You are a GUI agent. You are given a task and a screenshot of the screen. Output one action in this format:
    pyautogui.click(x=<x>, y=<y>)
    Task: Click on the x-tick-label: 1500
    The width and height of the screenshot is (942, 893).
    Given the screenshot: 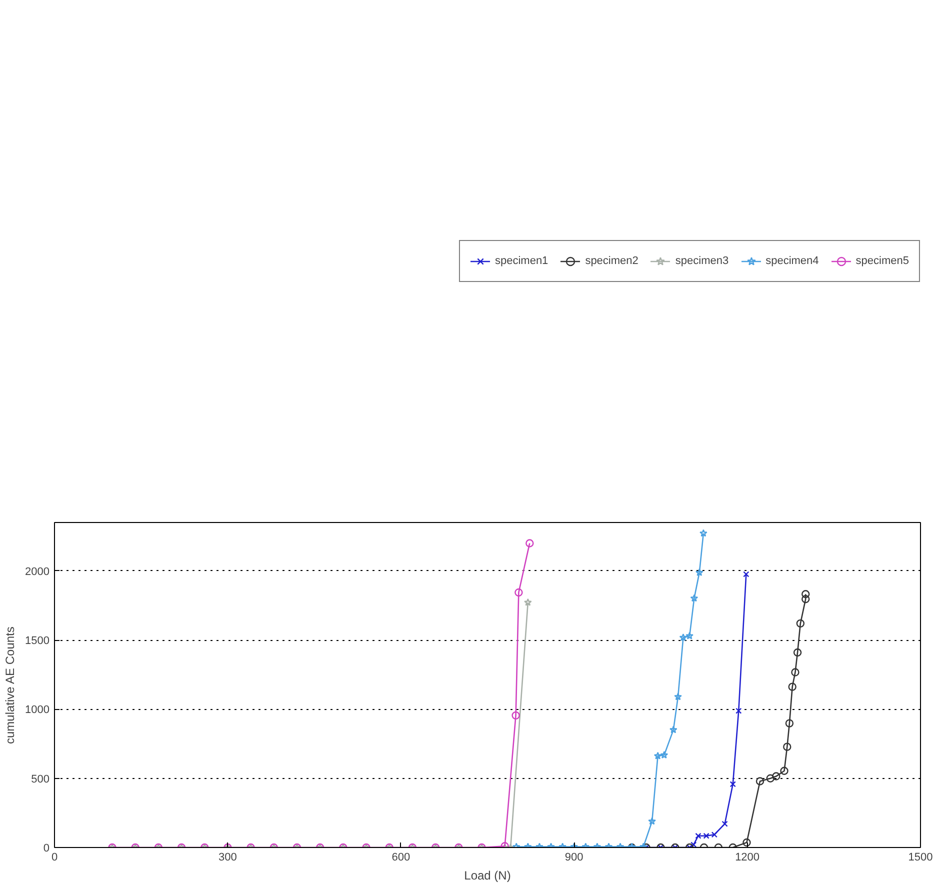 What is the action you would take?
    pyautogui.click(x=920, y=858)
    